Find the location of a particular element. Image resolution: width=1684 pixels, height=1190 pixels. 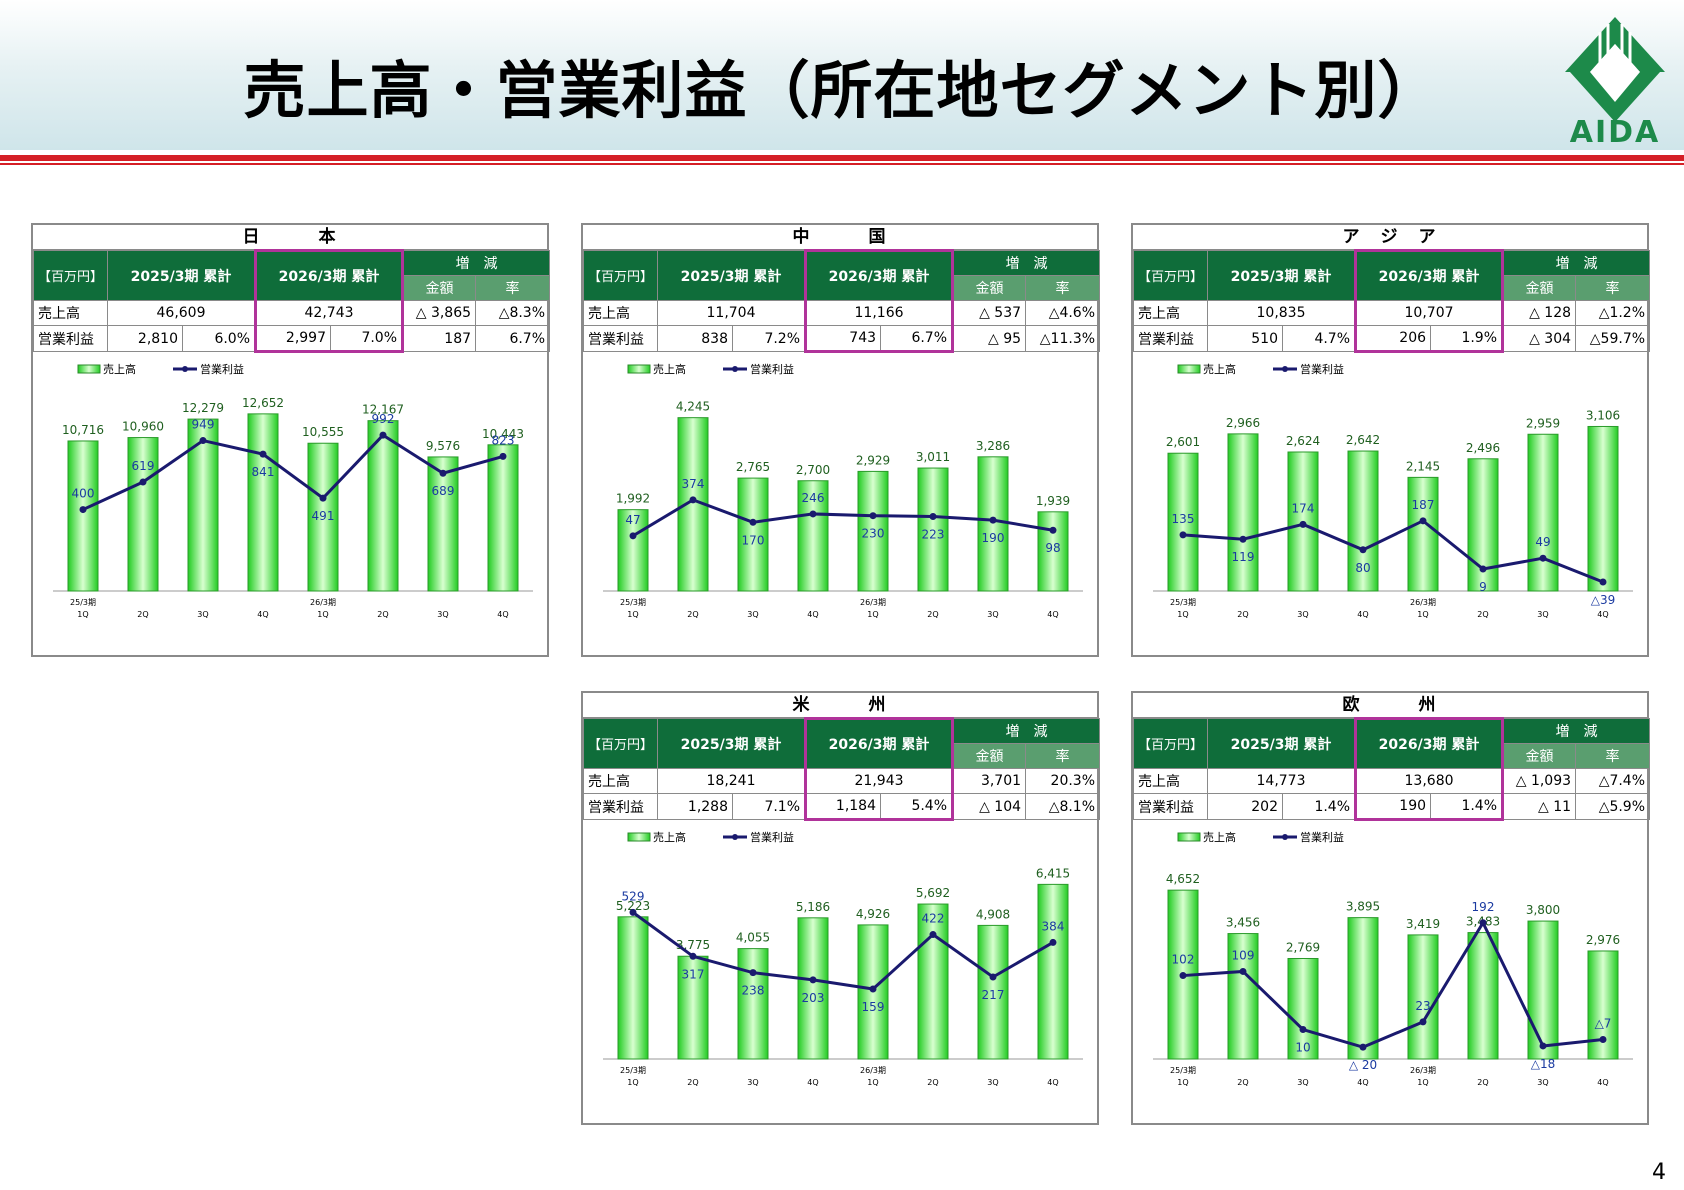

op-income-row: 営業利益 1,288 7.1% 1,184 5.4% △ 104 △8.1% is located at coordinates (842, 807).